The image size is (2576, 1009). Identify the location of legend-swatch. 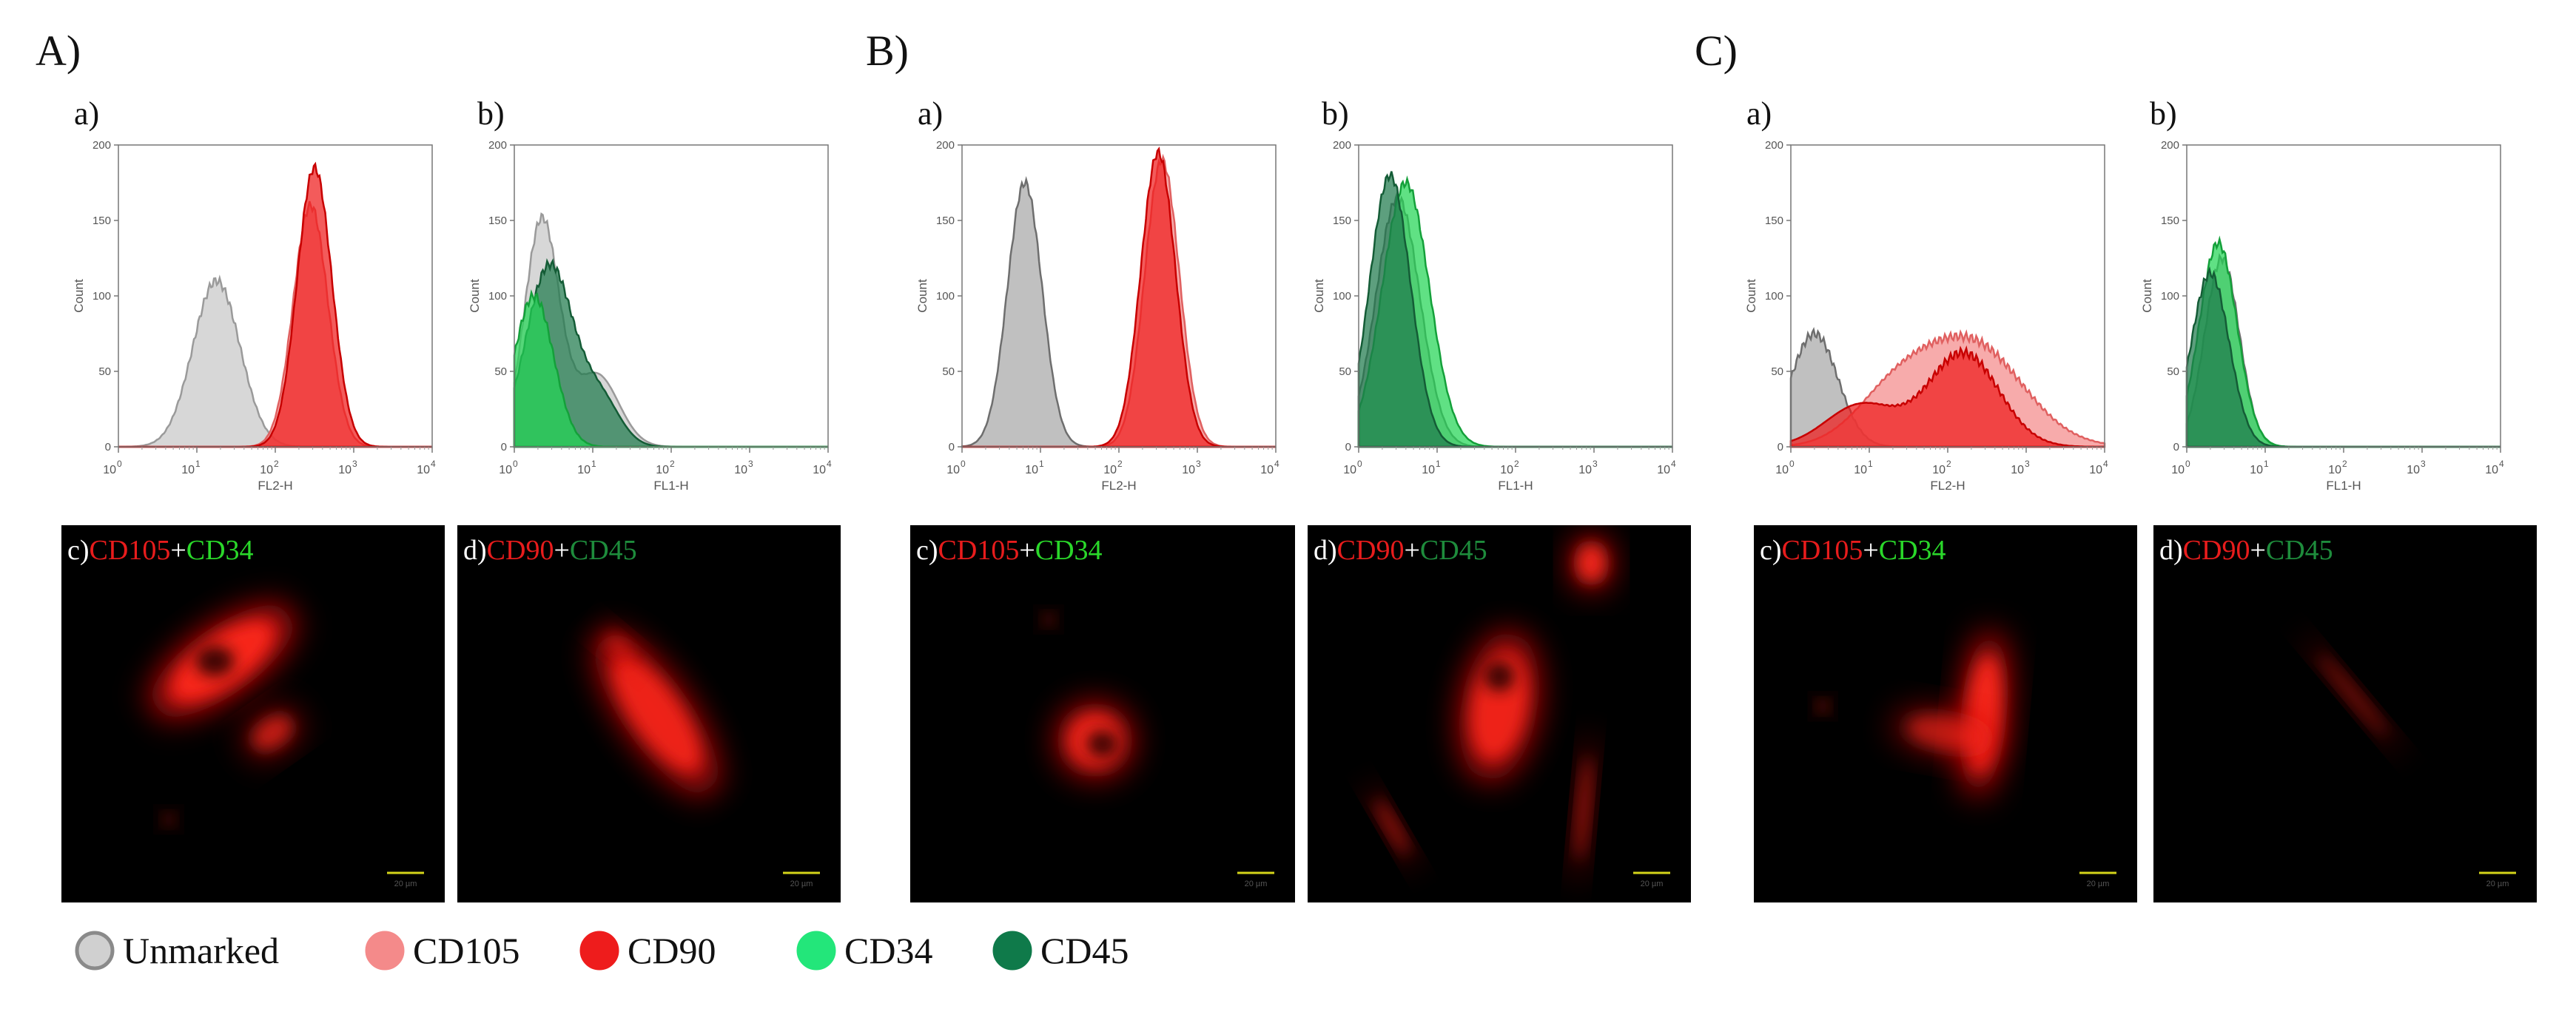
(95, 951).